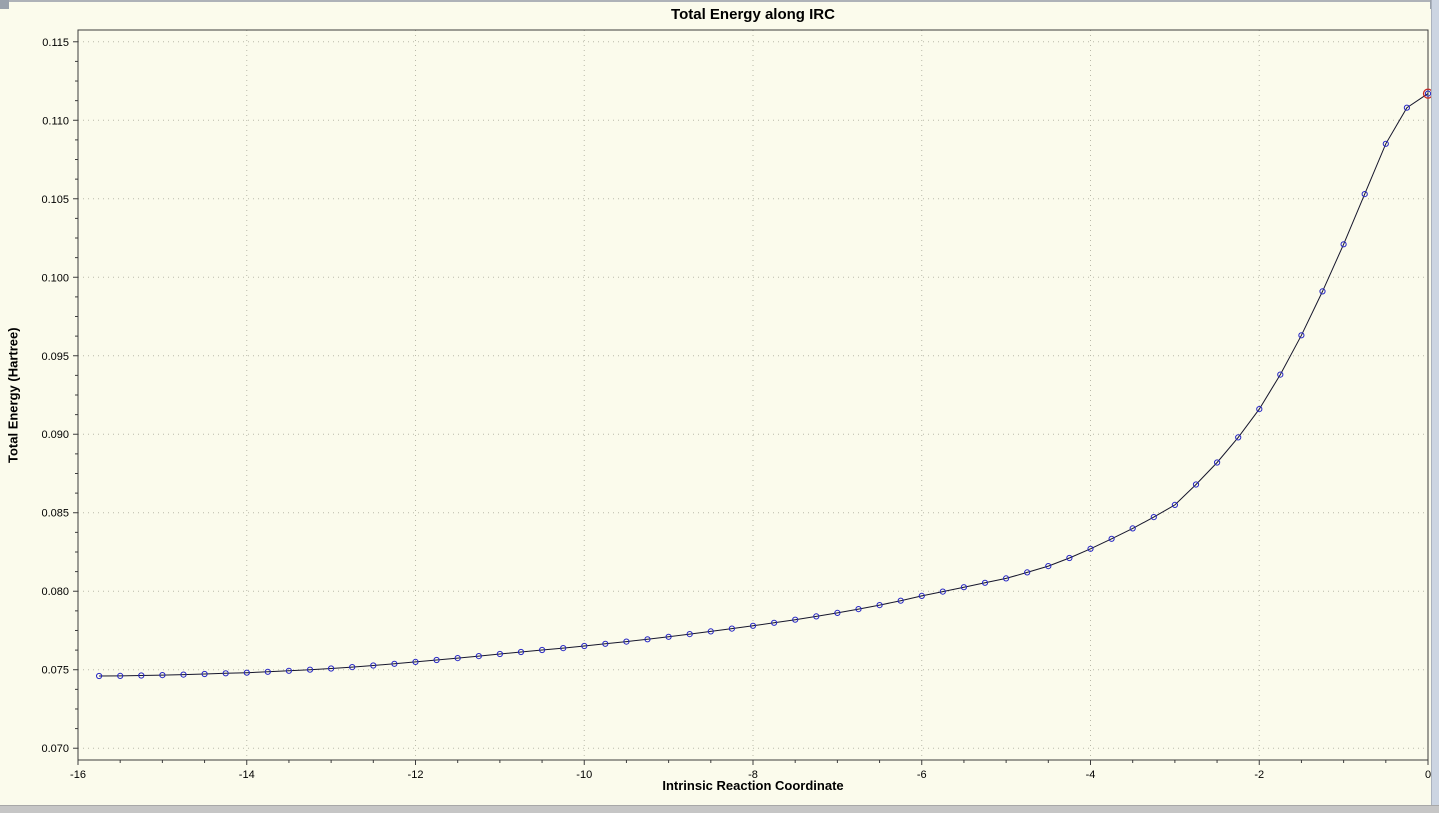 The width and height of the screenshot is (1439, 813). Describe the element at coordinates (753, 775) in the screenshot. I see `x-tick-label: -8` at that location.